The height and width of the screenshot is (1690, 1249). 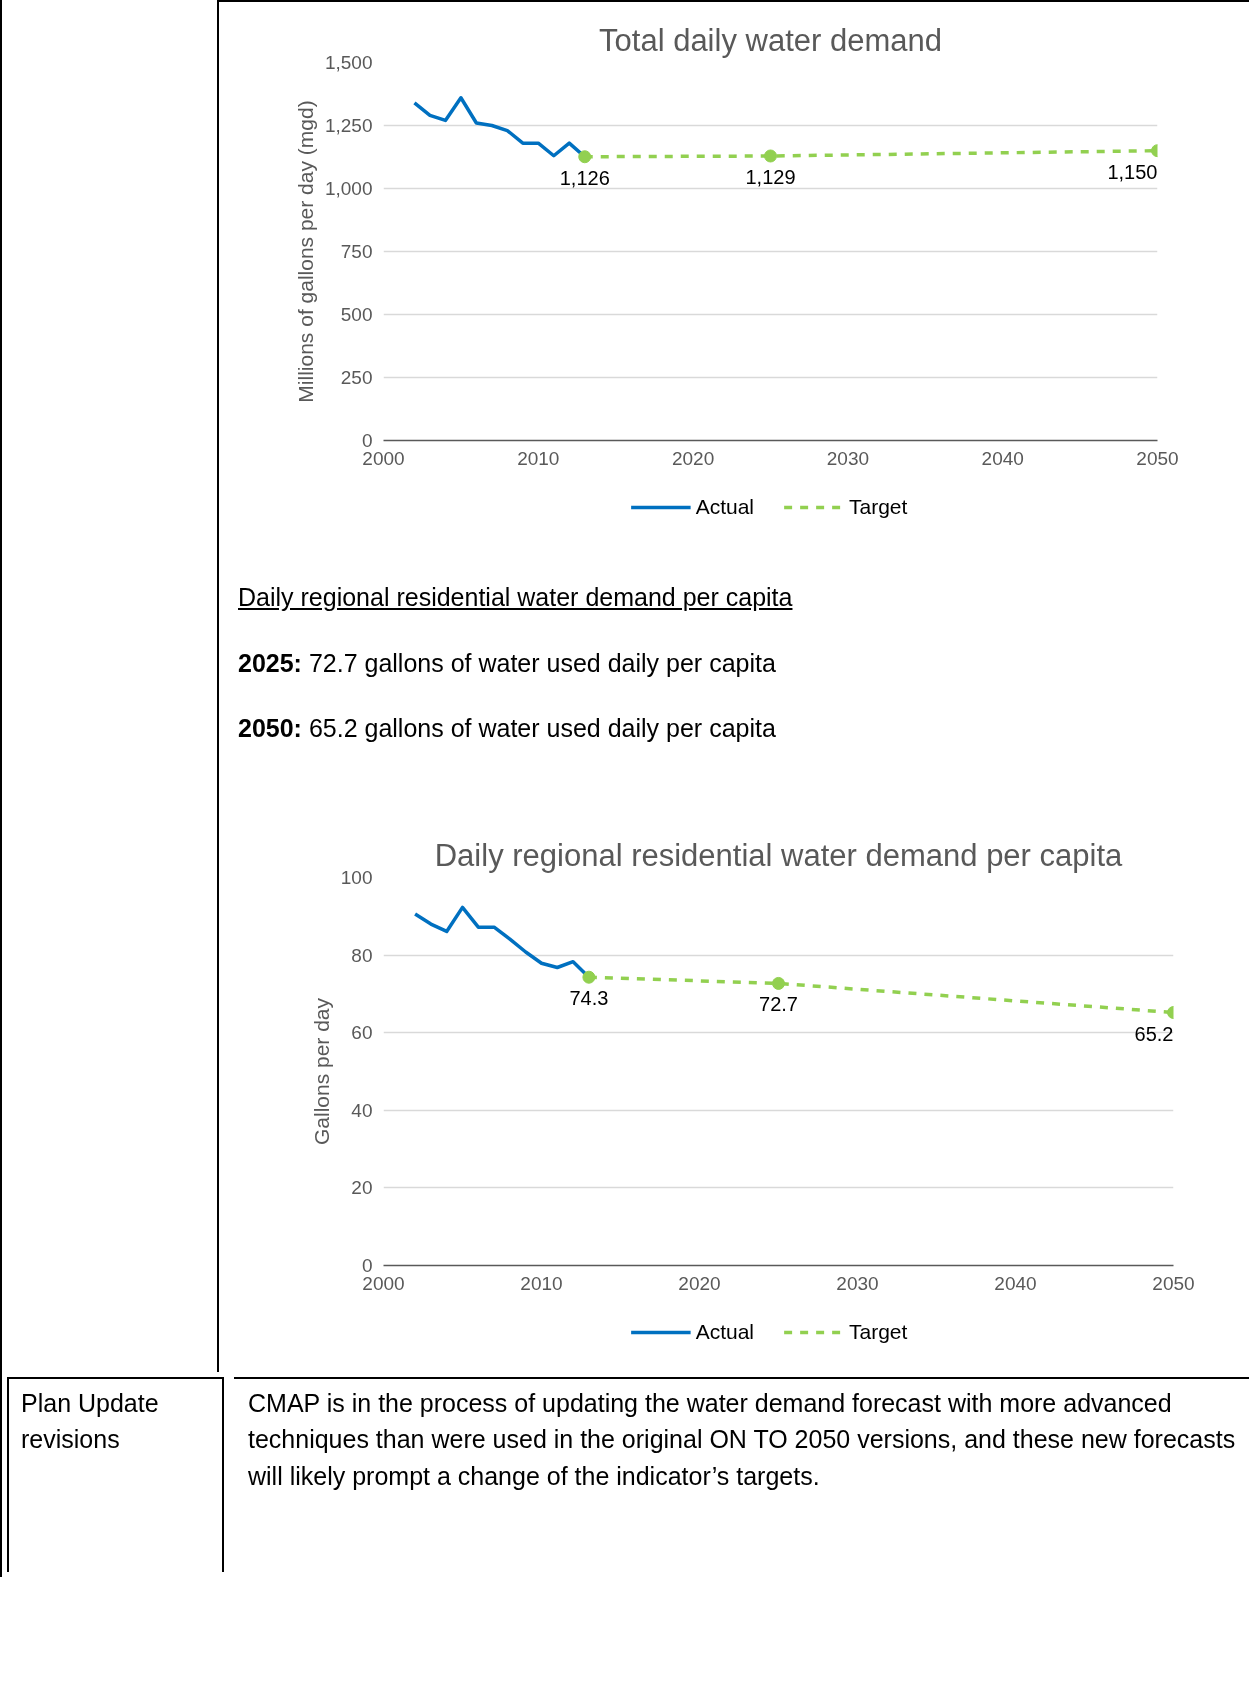 What do you see at coordinates (779, 855) in the screenshot?
I see `chart-title: Daily regional residential water demand per capita` at bounding box center [779, 855].